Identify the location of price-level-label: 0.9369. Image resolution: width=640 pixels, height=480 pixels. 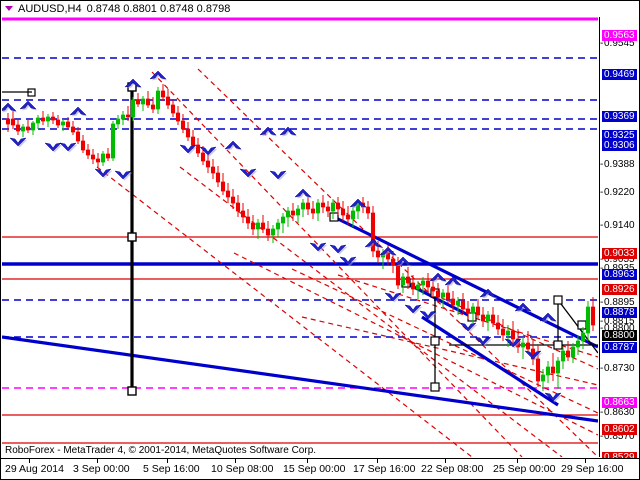
(619, 116).